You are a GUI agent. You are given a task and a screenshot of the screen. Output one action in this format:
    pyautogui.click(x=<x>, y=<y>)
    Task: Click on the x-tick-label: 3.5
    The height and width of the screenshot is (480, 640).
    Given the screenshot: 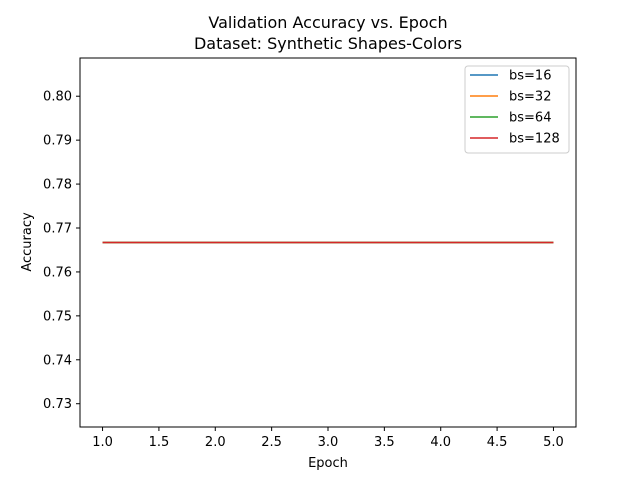 What is the action you would take?
    pyautogui.click(x=384, y=442)
    